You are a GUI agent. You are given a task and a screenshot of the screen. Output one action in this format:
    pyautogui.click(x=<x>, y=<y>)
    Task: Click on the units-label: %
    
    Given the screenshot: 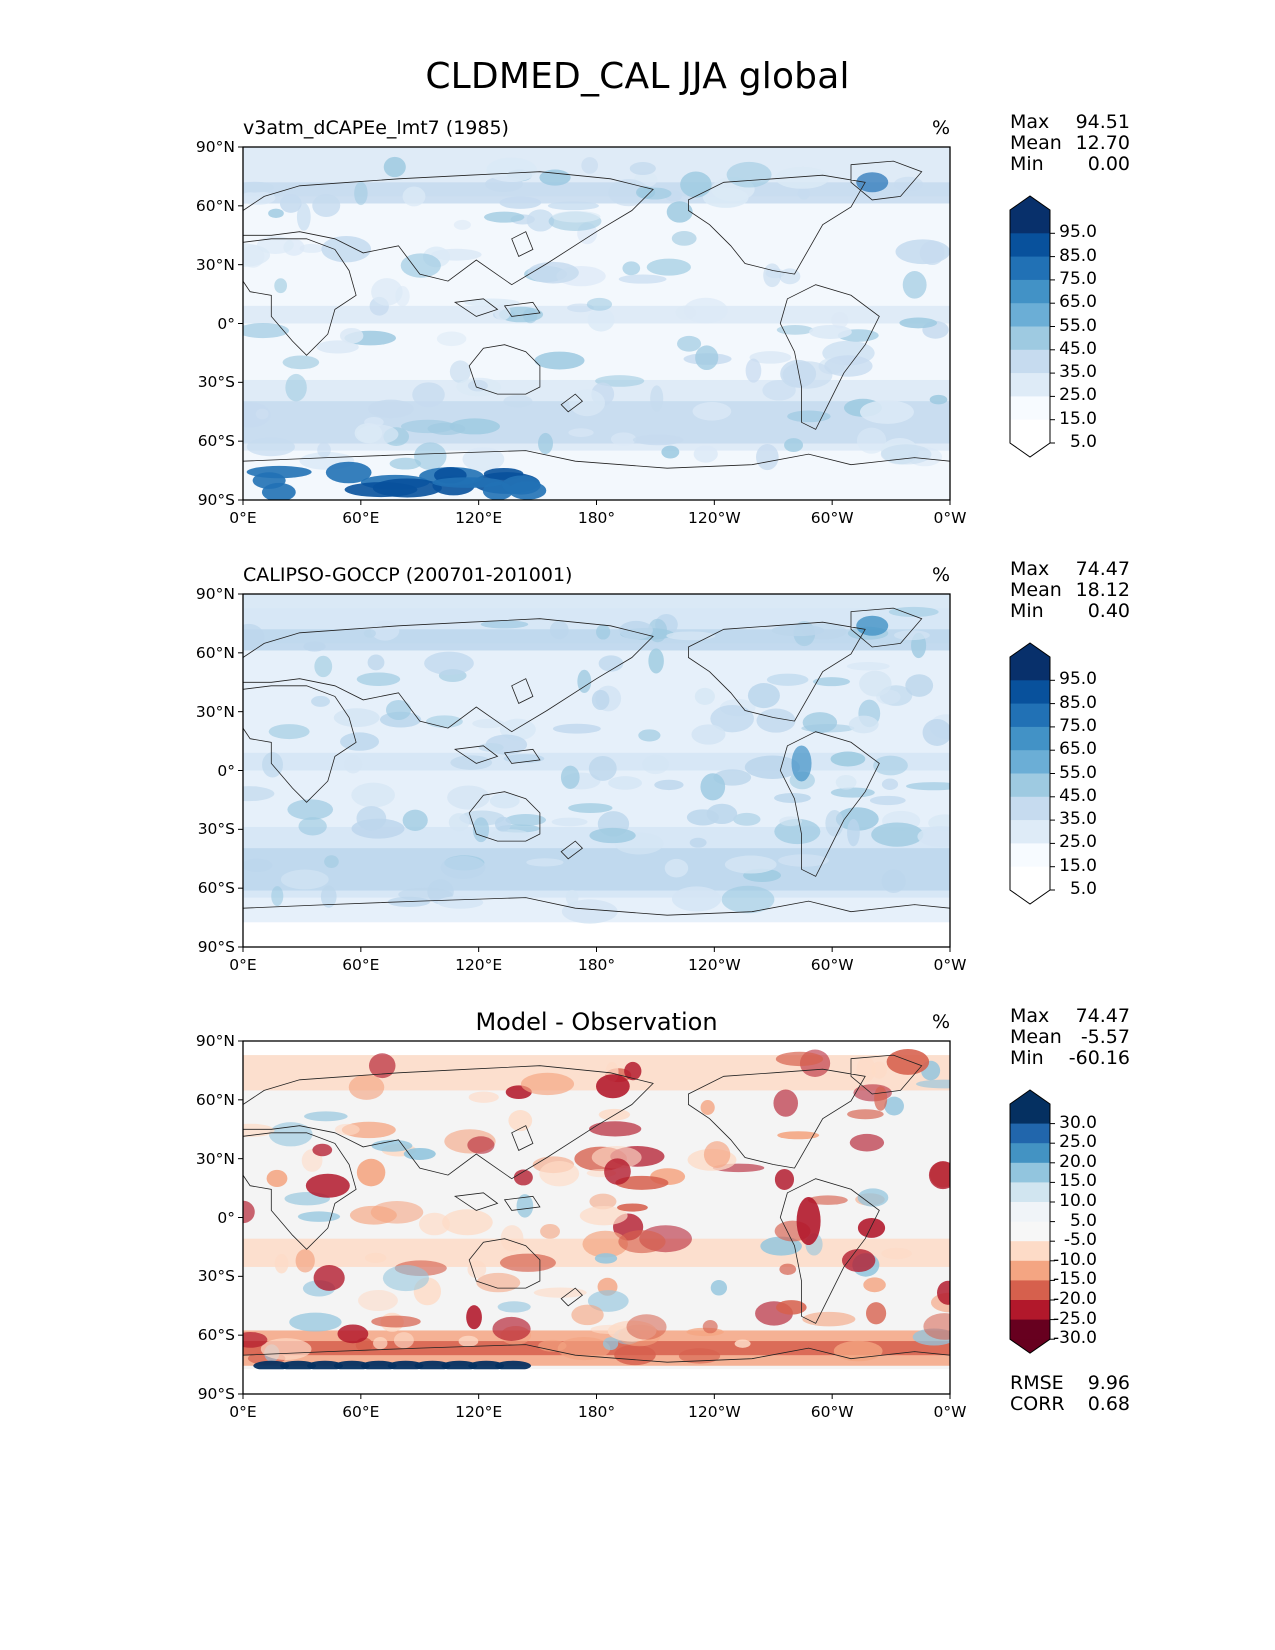 What is the action you would take?
    pyautogui.click(x=940, y=575)
    